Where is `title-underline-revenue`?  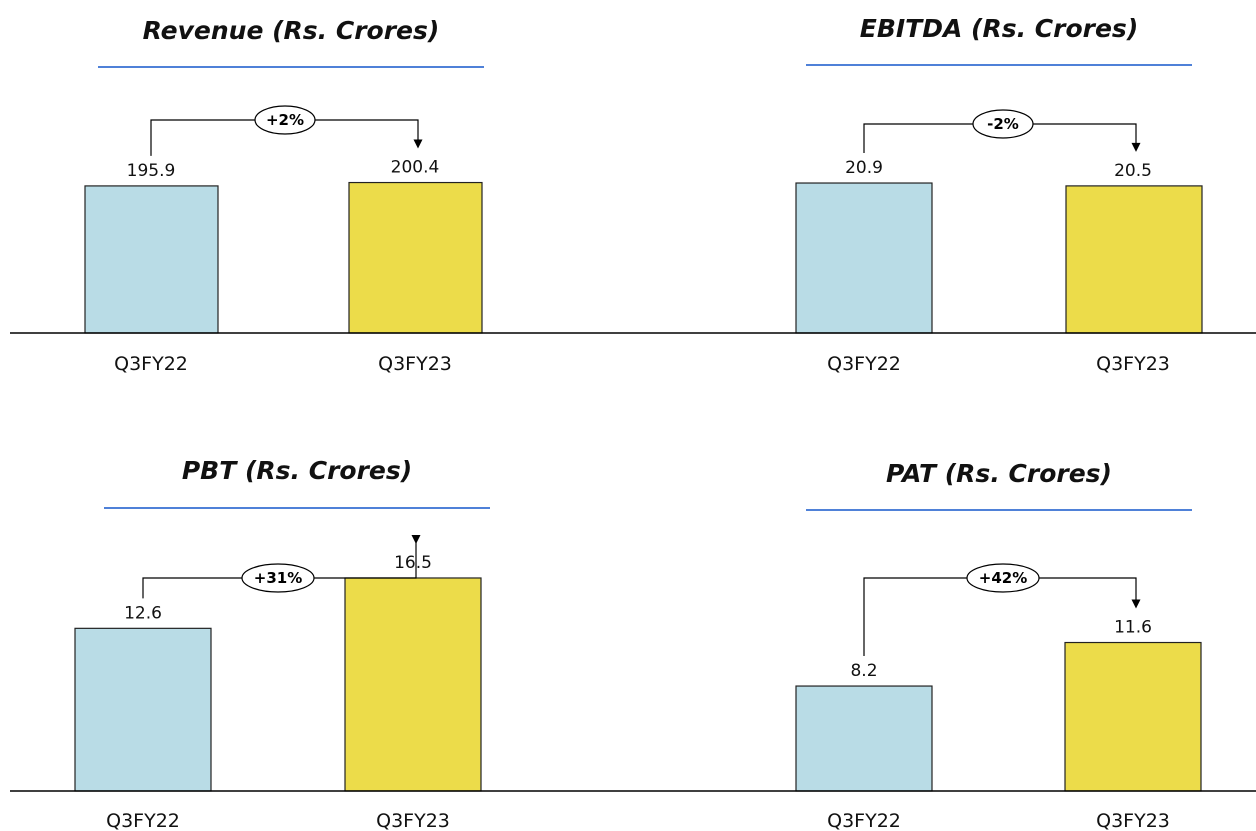
title-underline-revenue is located at coordinates (291, 67).